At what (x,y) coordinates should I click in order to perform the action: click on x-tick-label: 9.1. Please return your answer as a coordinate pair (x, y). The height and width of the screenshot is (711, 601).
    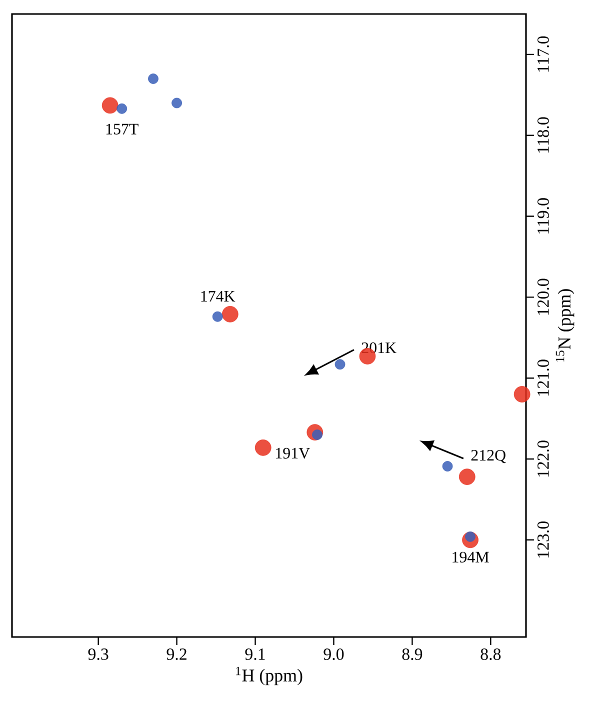
    Looking at the image, I should click on (255, 654).